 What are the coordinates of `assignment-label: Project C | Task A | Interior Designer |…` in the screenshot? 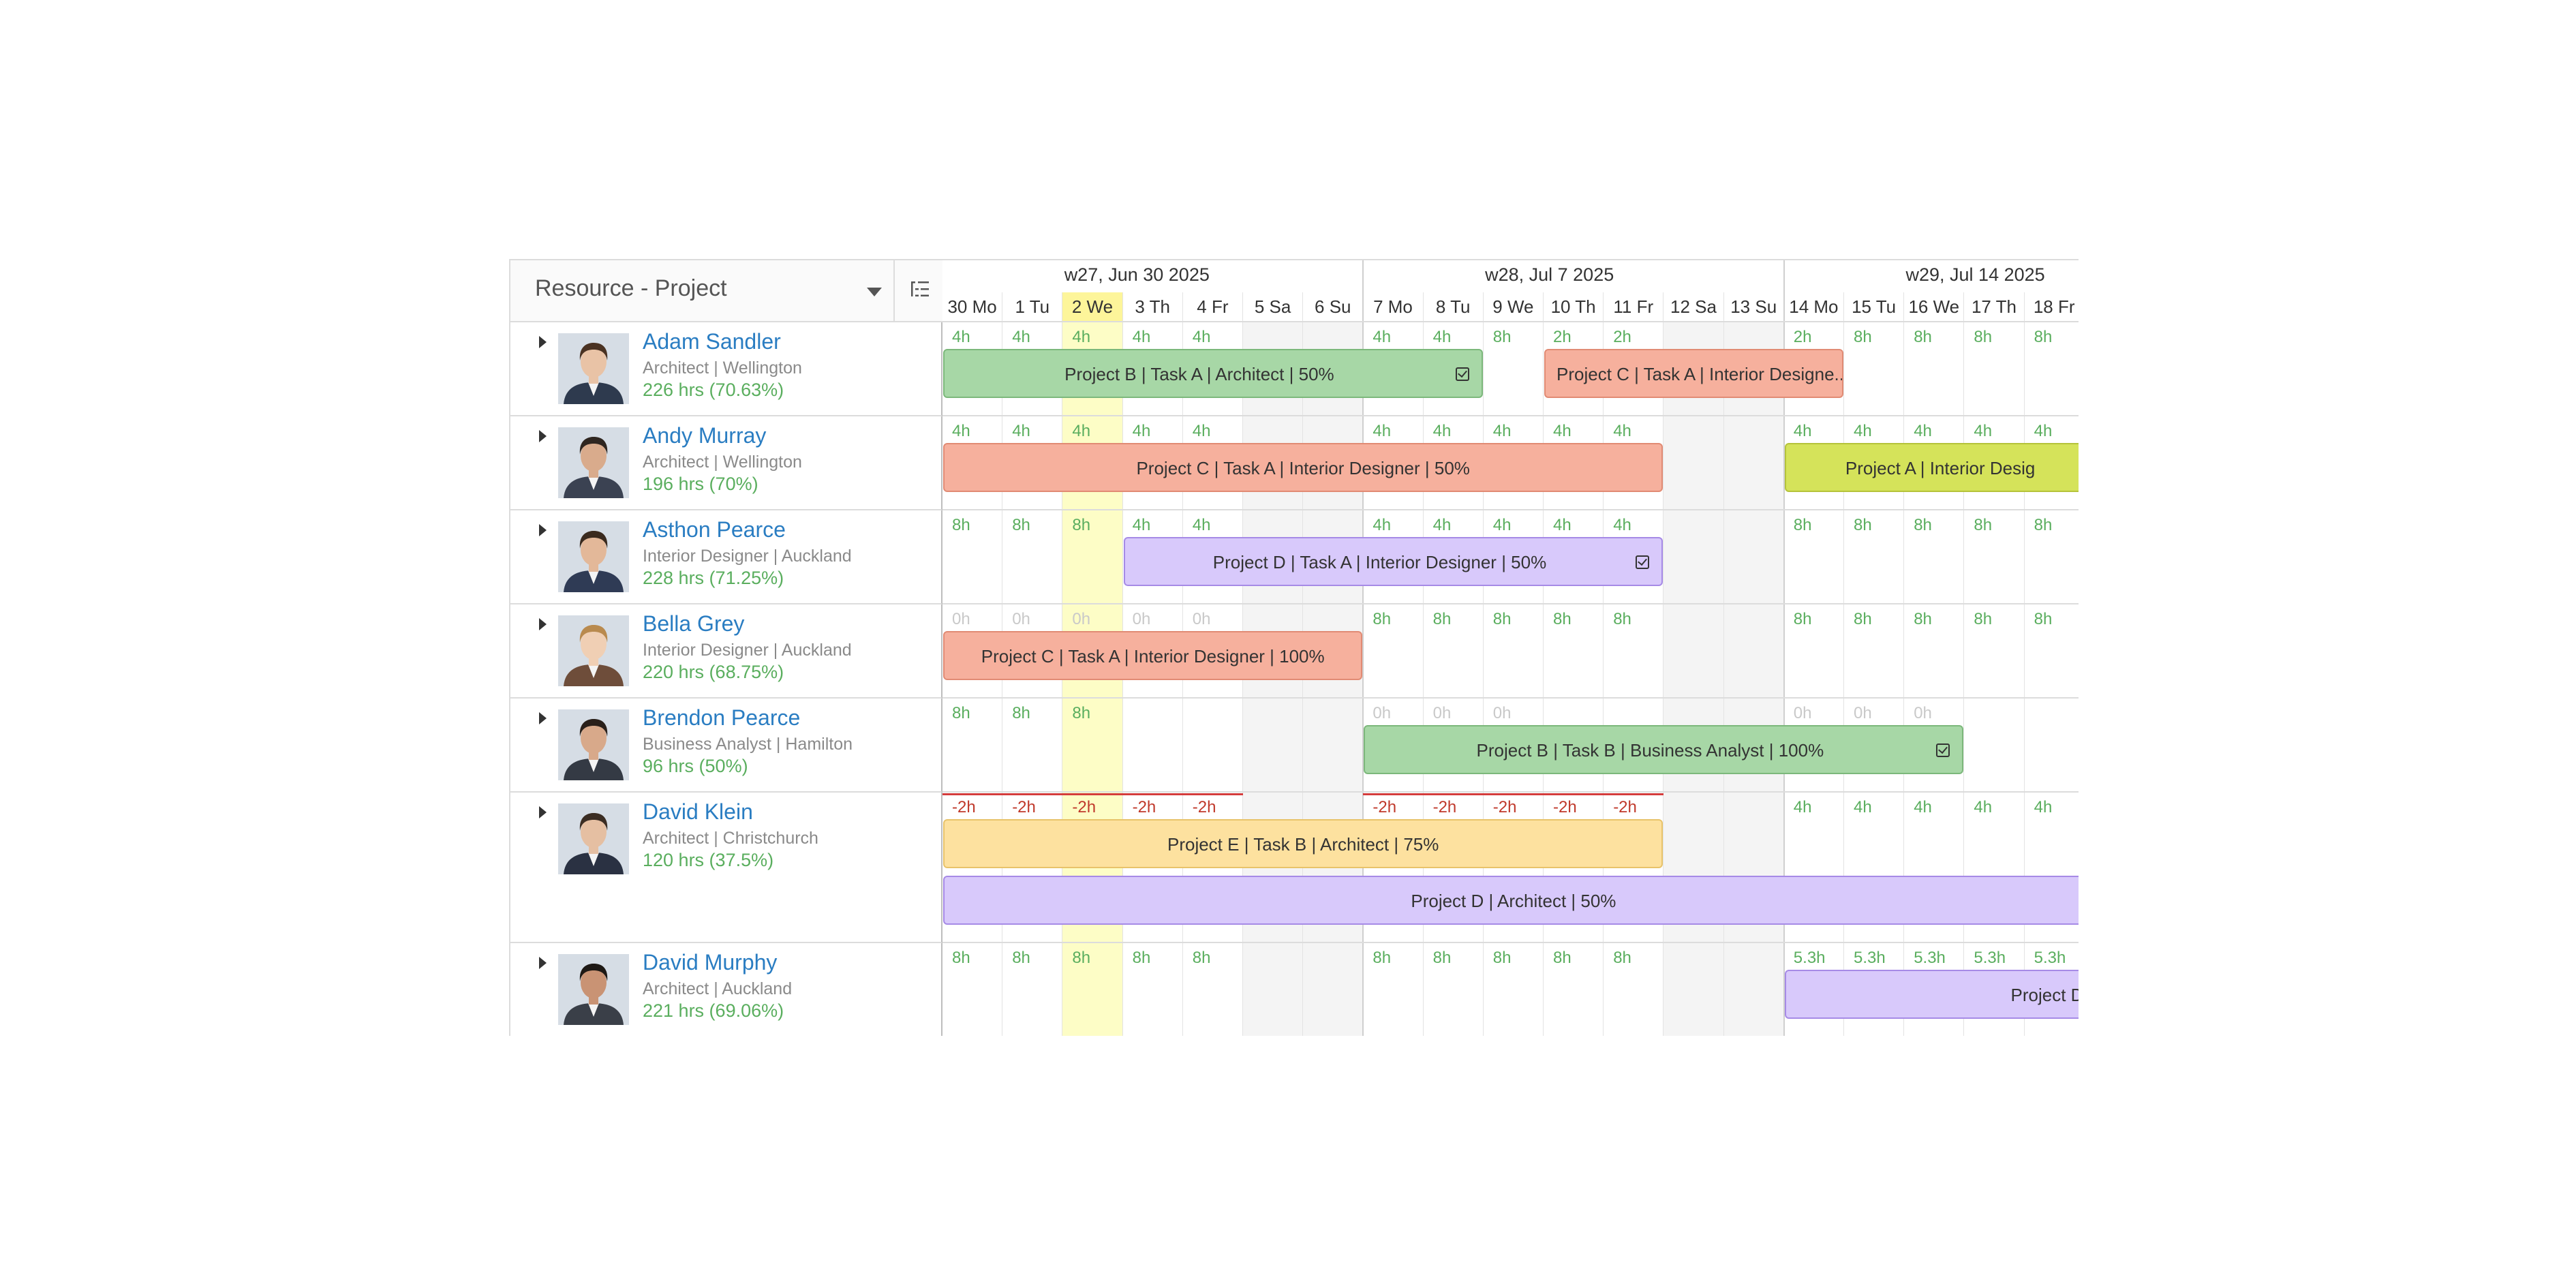 It's located at (1303, 468).